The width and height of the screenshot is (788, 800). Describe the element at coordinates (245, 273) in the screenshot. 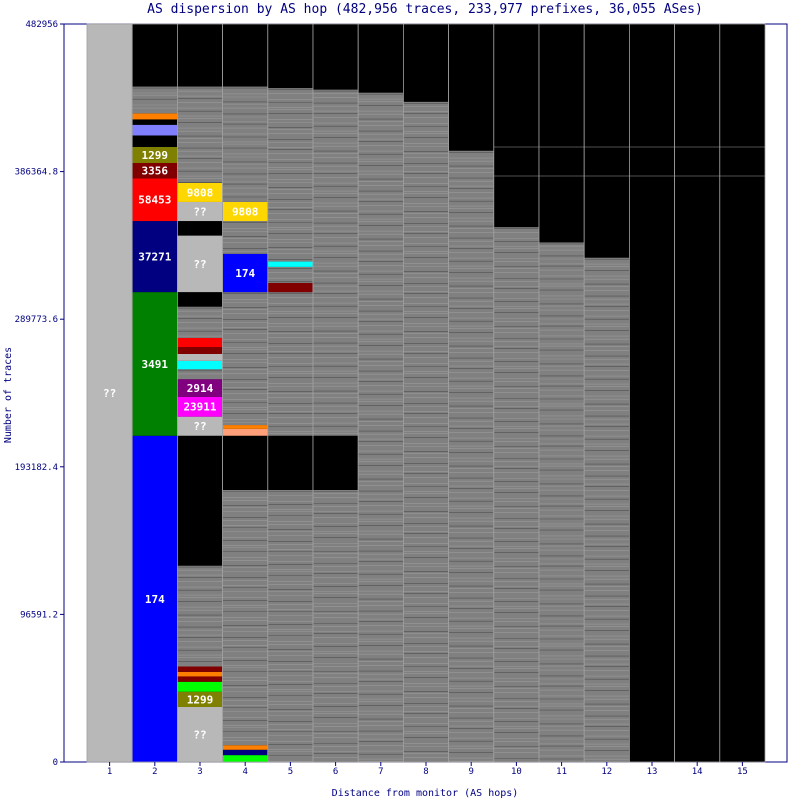

I see `segment-label: 174` at that location.